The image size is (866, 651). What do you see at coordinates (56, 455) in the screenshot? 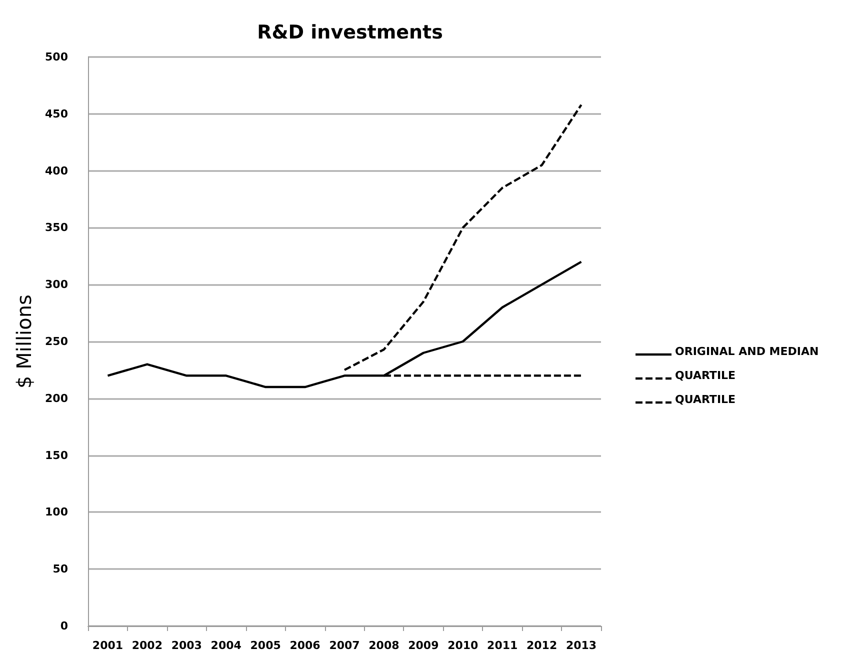
I see `y-tick-label: 150` at bounding box center [56, 455].